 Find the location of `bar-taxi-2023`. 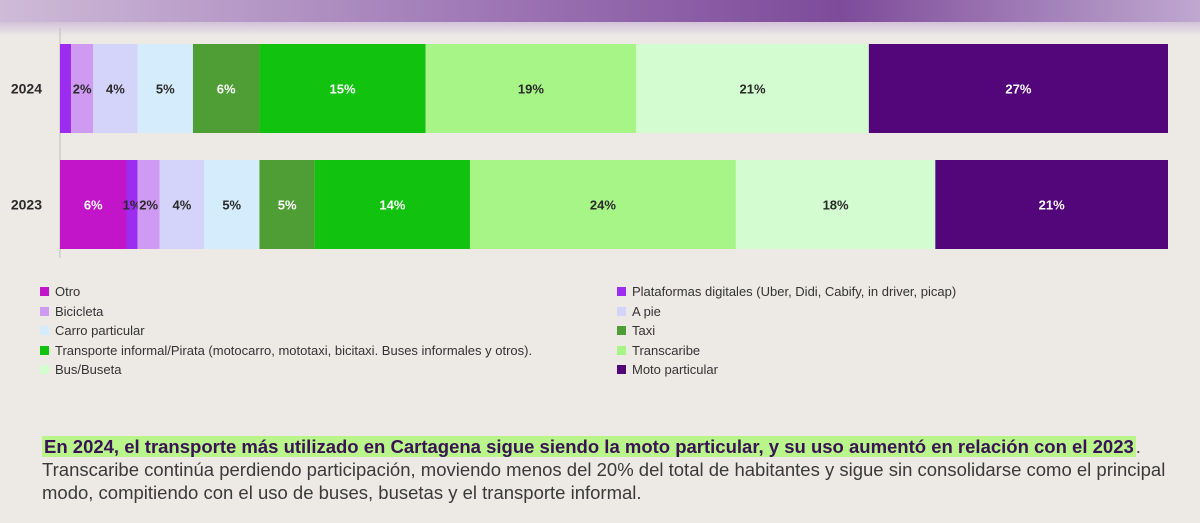

bar-taxi-2023 is located at coordinates (287, 204).